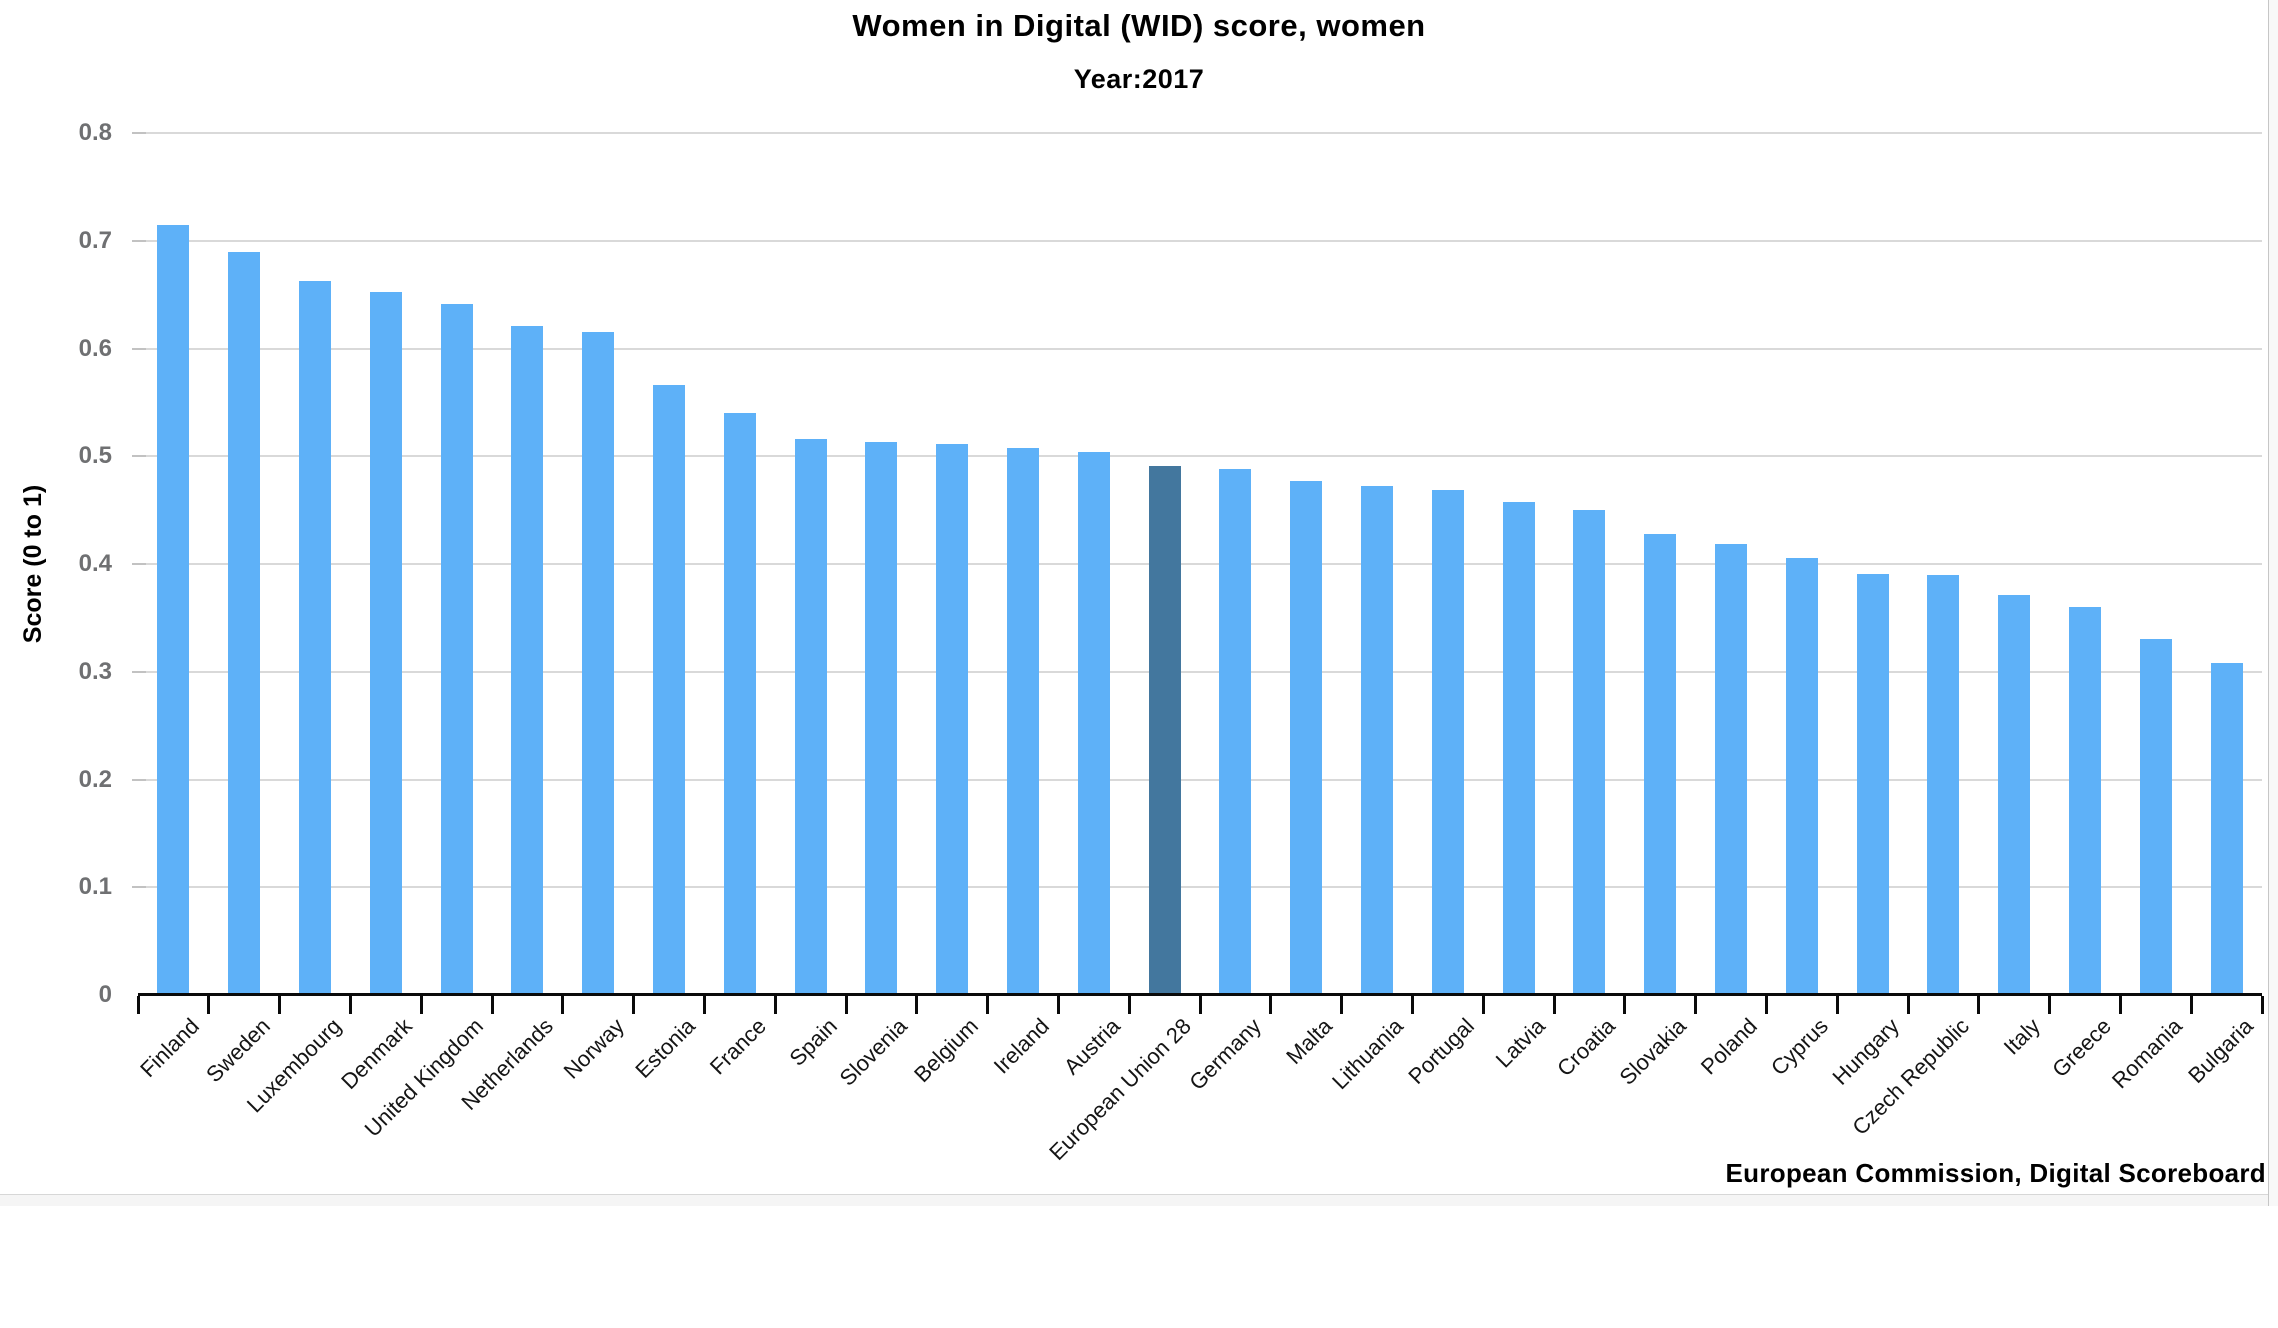 This screenshot has height=1328, width=2278. Describe the element at coordinates (2085, 801) in the screenshot. I see `bar-greece` at that location.